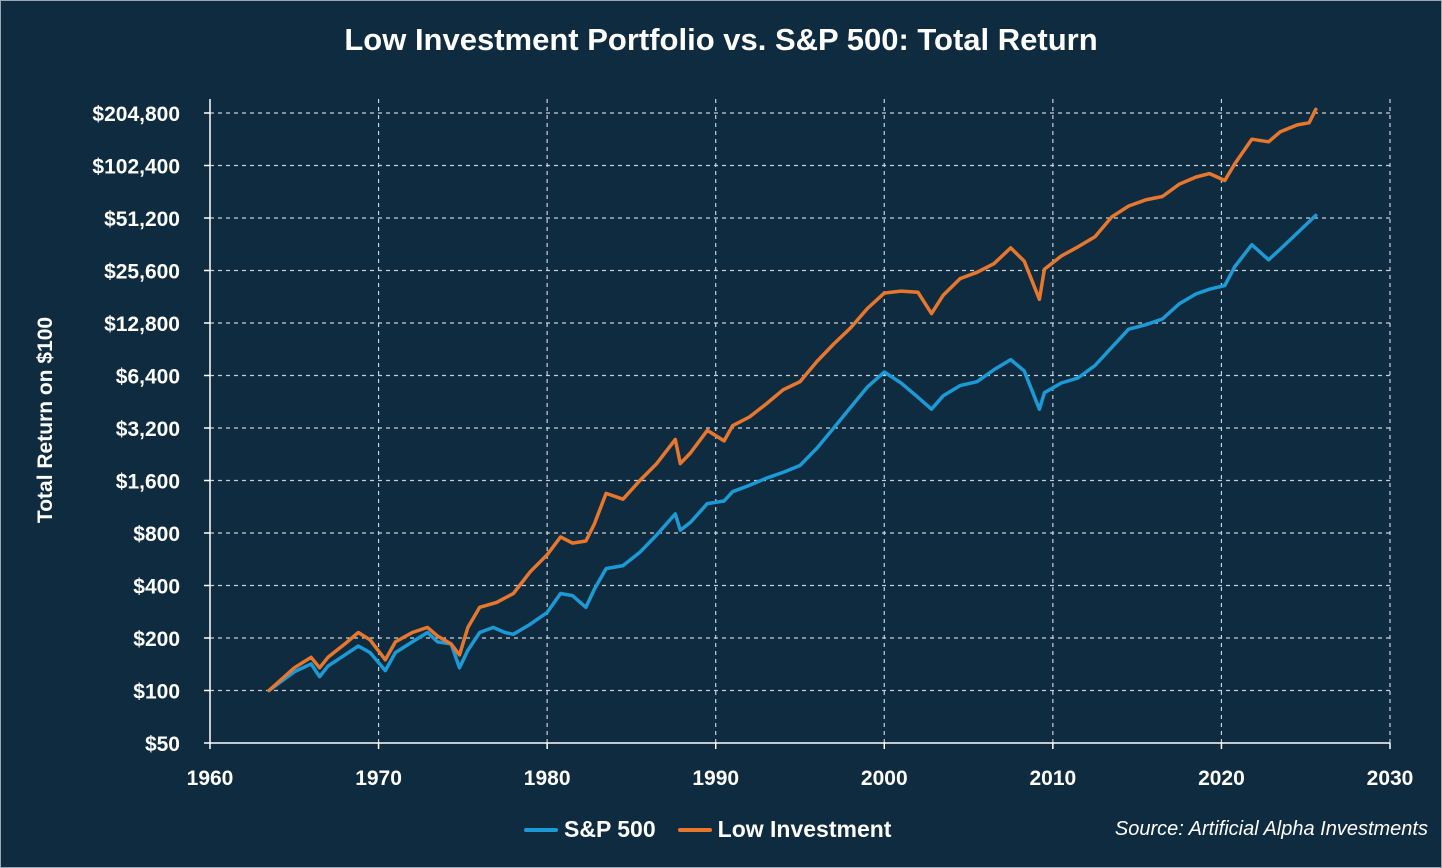 This screenshot has height=868, width=1442. I want to click on legend: S&P 500 Low Investment, so click(707, 829).